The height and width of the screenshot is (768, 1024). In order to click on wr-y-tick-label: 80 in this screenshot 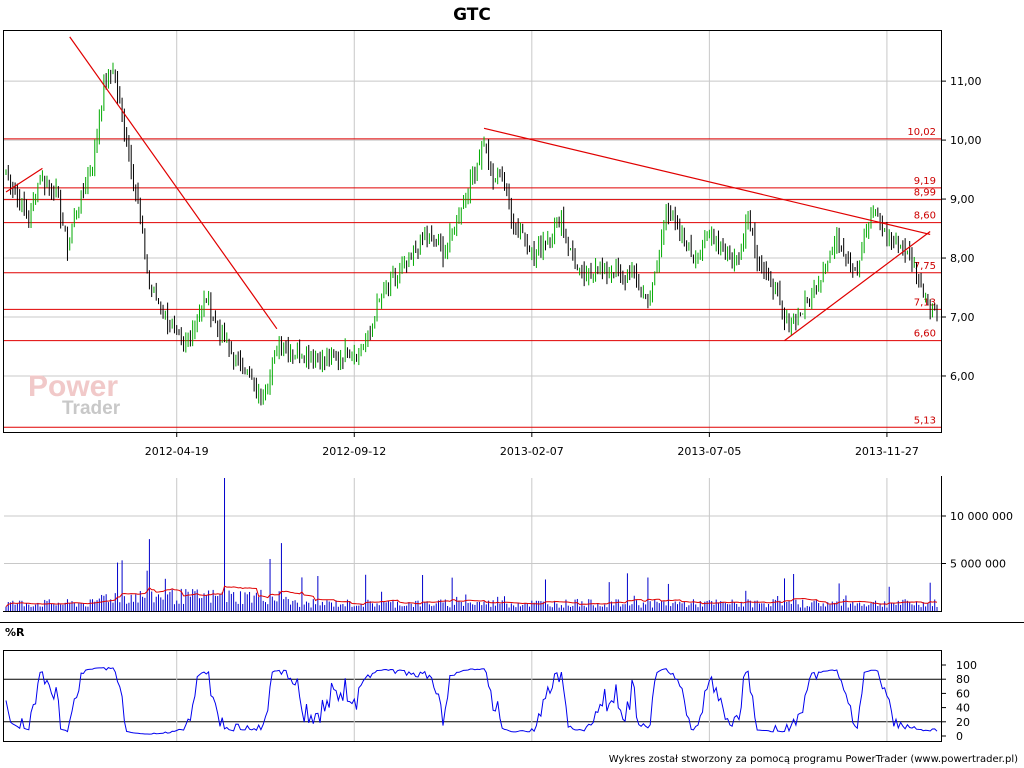, I will do `click(963, 679)`.